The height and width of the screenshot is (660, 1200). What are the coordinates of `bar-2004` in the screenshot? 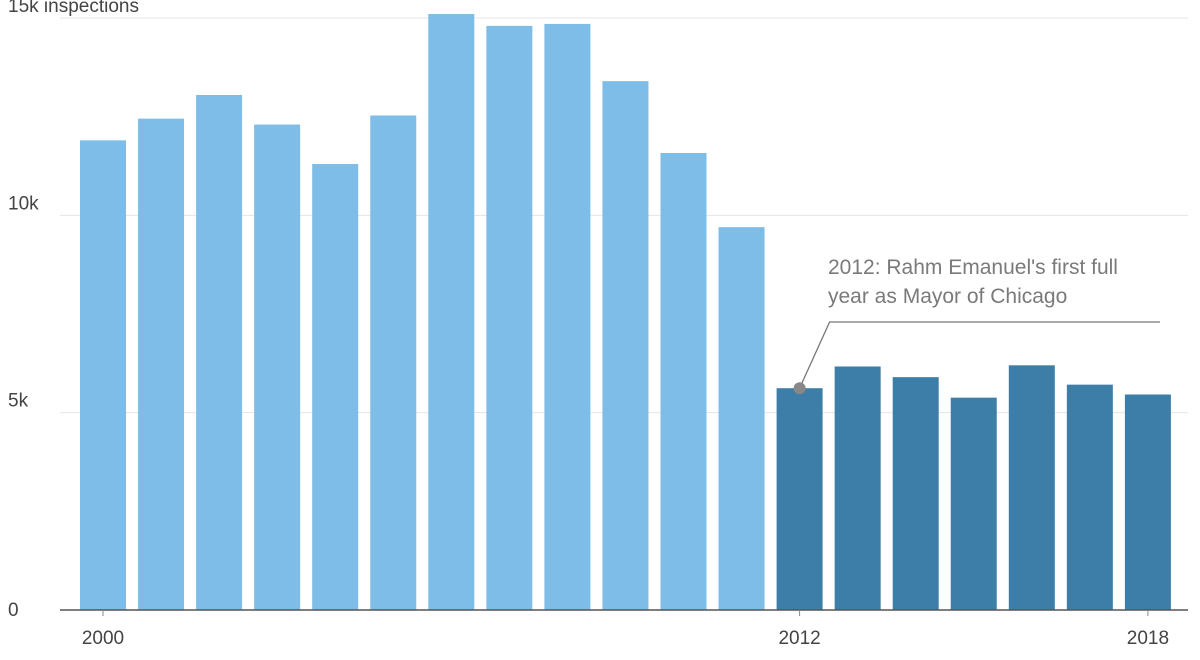 It's located at (335, 387).